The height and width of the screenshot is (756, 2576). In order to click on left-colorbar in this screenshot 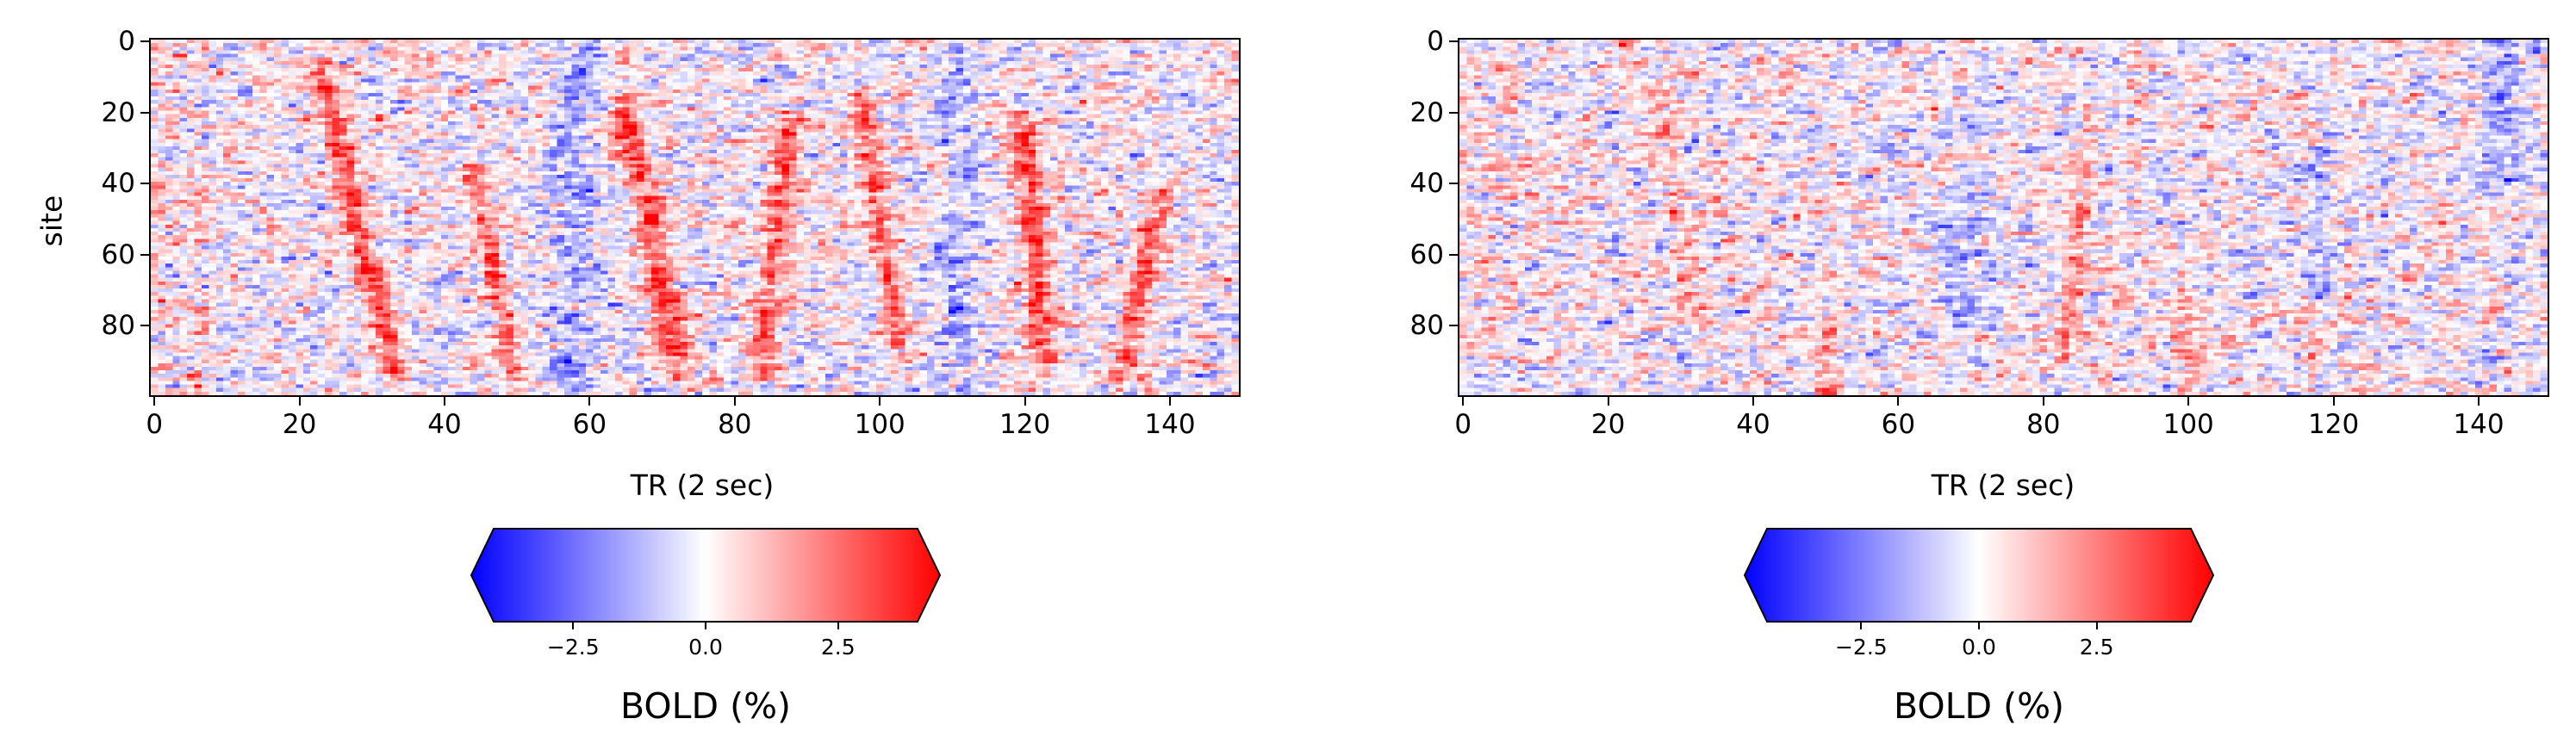, I will do `click(706, 576)`.